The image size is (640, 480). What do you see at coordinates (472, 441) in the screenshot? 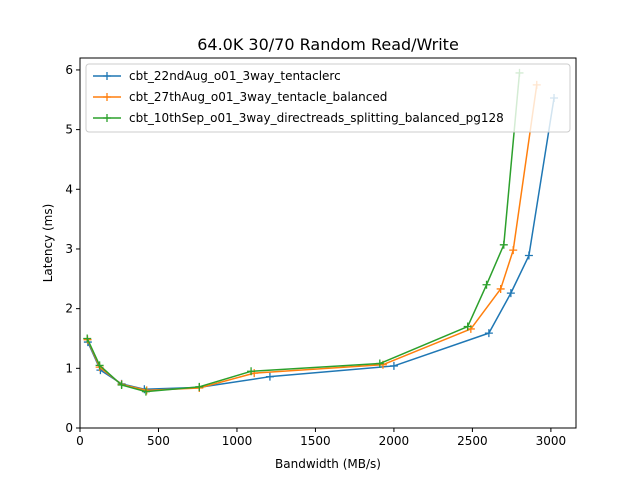
I see `x-tick-label: 2500` at bounding box center [472, 441].